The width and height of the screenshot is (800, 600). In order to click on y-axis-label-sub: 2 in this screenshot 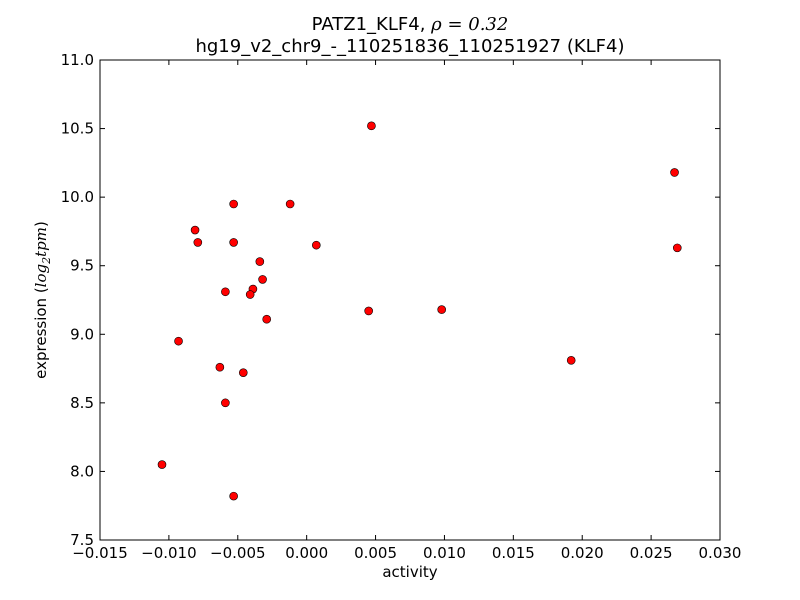, I will do `click(46, 261)`.